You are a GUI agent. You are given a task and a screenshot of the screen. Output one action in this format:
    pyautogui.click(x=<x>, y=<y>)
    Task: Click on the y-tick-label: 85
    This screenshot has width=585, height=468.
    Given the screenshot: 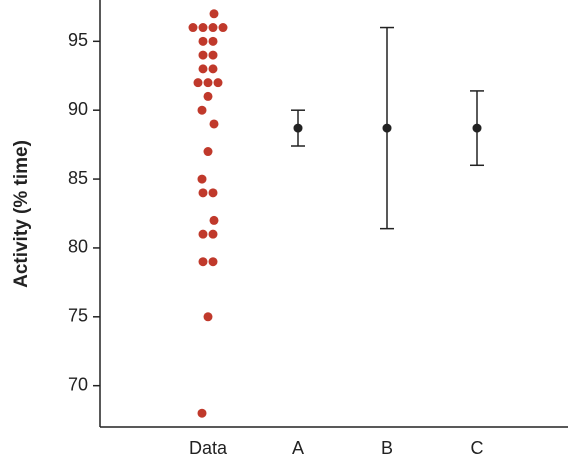 What is the action you would take?
    pyautogui.click(x=78, y=178)
    